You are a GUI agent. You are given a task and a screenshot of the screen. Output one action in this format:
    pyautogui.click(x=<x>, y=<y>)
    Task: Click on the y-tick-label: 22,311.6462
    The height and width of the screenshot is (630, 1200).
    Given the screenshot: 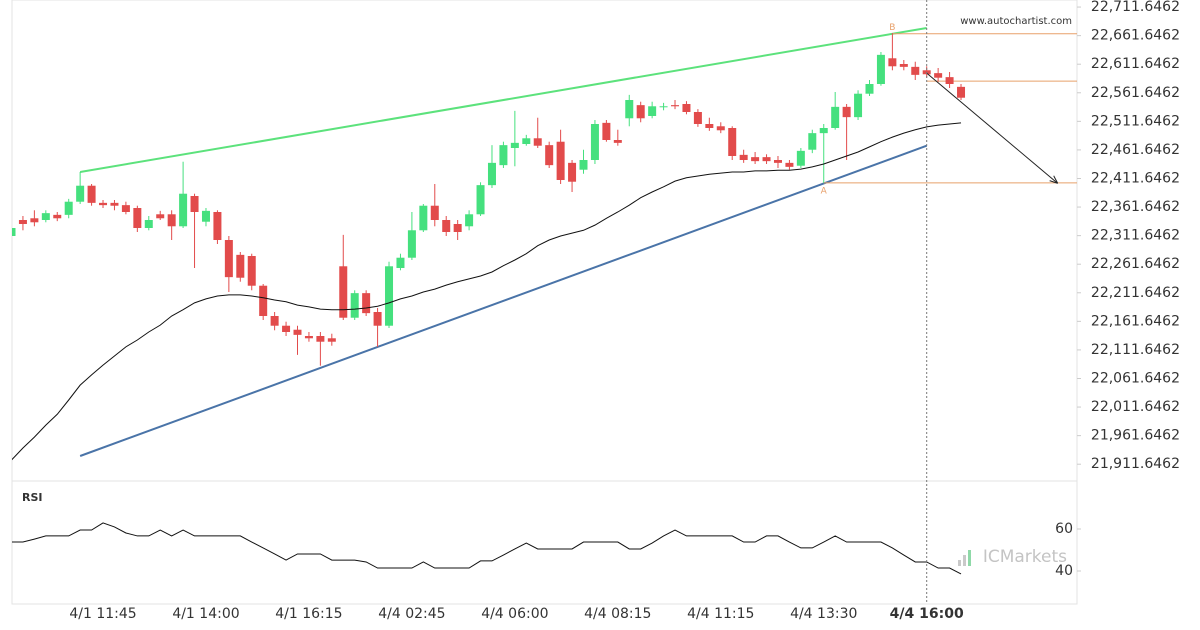 What is the action you would take?
    pyautogui.click(x=1135, y=236)
    